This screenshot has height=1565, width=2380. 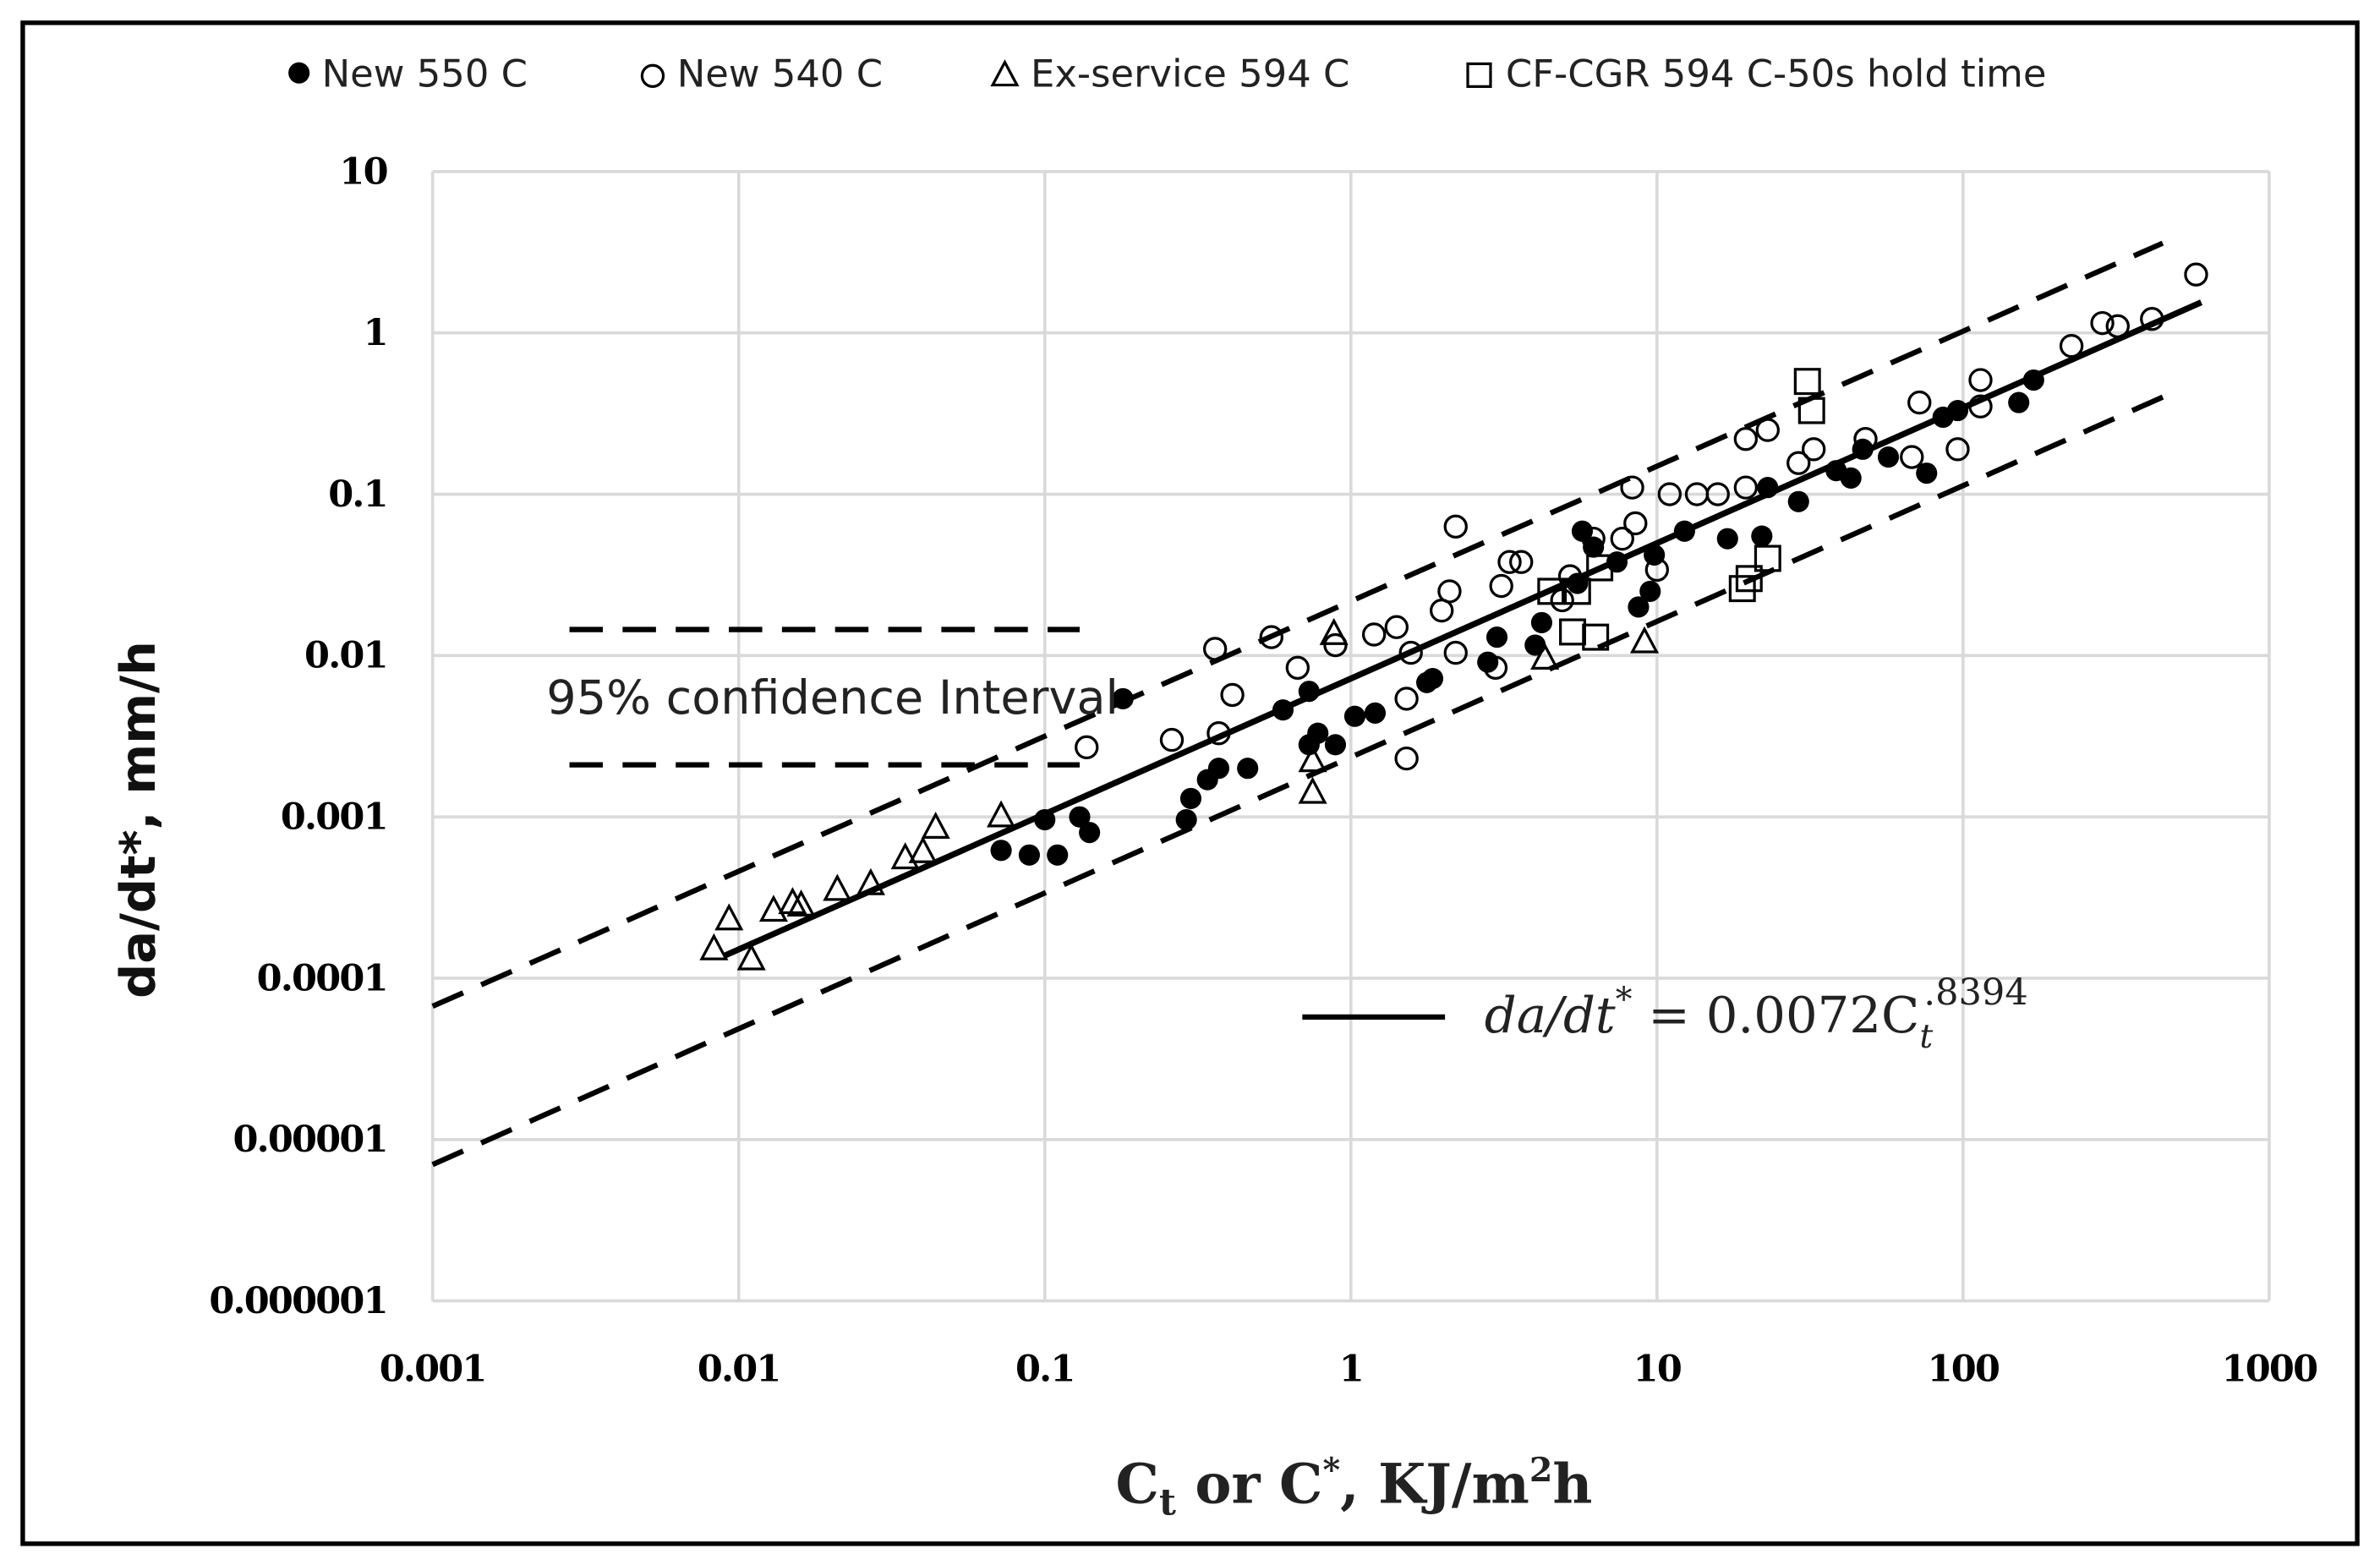 What do you see at coordinates (322, 978) in the screenshot?
I see `y-tick-label: 0.0001` at bounding box center [322, 978].